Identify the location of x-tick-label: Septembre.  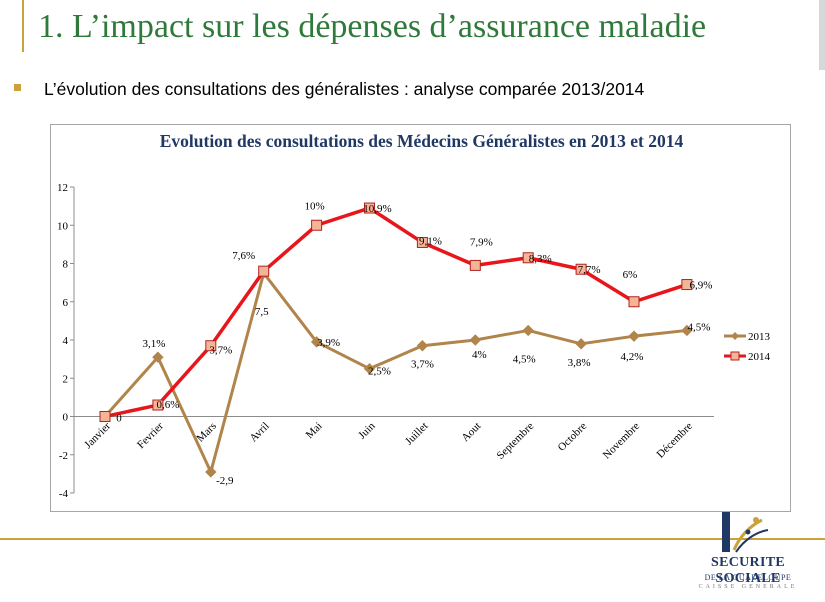
(516, 441).